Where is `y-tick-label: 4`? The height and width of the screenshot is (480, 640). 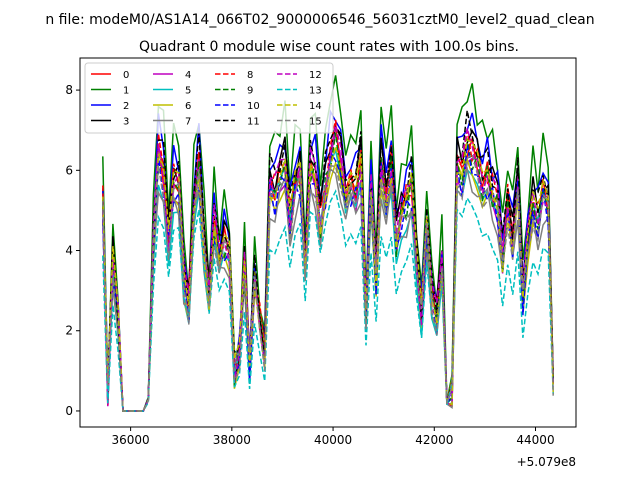 y-tick-label: 4 is located at coordinates (69, 251).